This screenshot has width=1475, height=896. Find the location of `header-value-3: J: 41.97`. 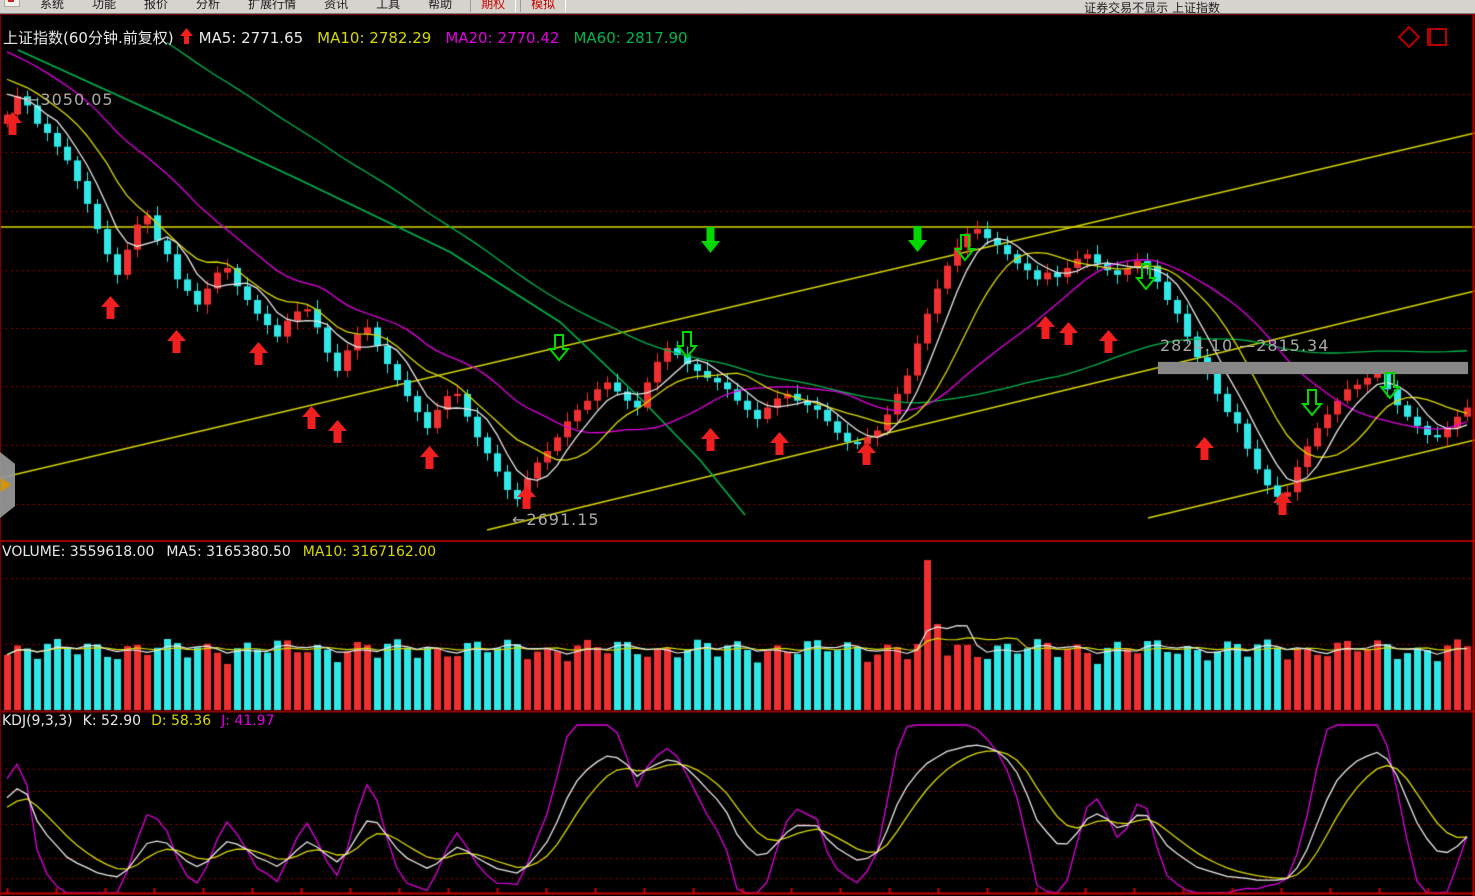

header-value-3: J: 41.97 is located at coordinates (248, 721).